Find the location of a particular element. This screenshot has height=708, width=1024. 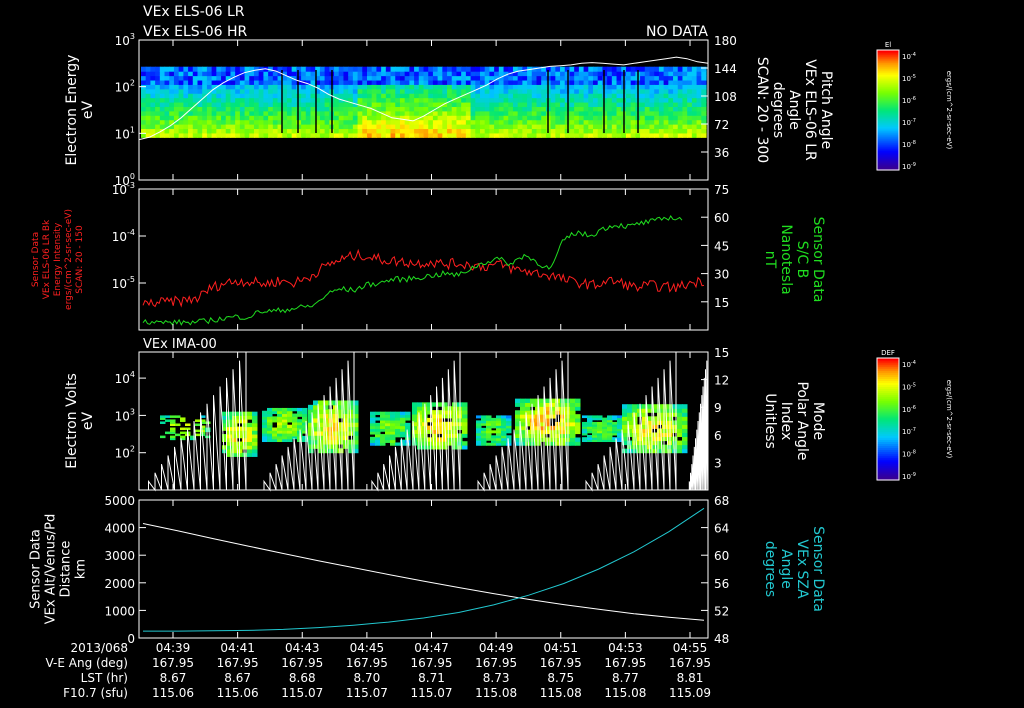

colorbar-title: El is located at coordinates (888, 45).